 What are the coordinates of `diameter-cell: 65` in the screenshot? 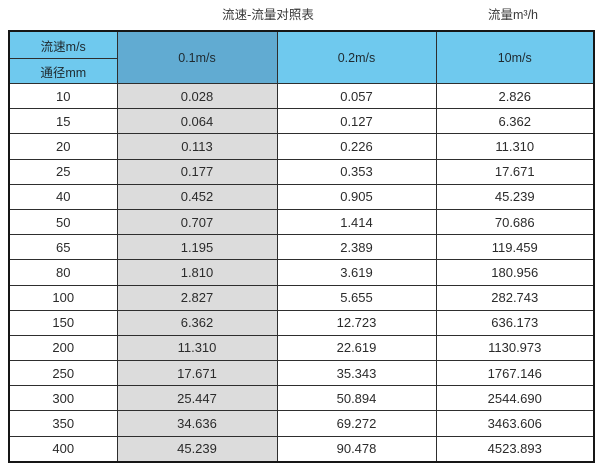 It's located at (63, 247).